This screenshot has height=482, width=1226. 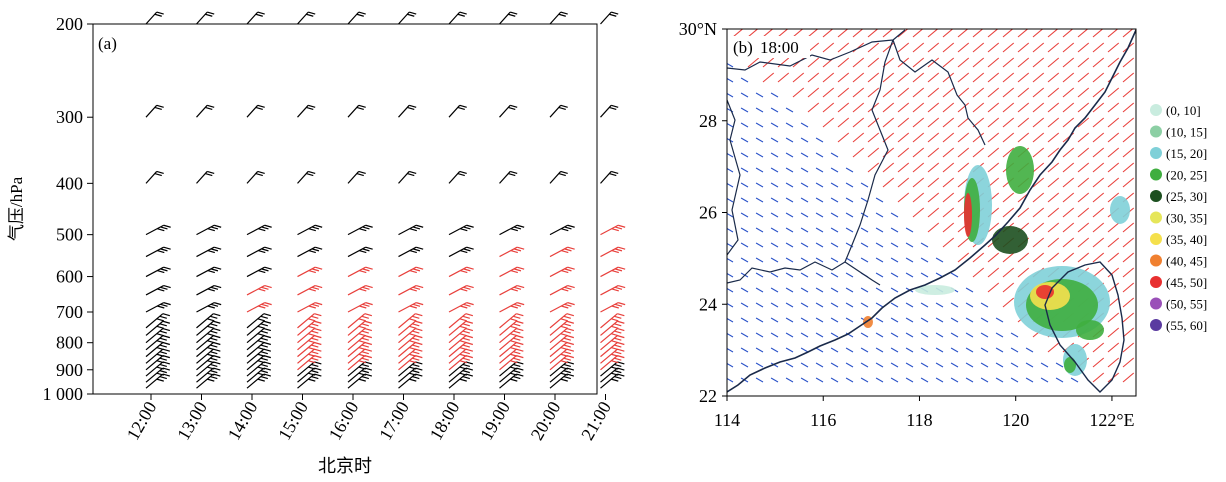 I want to click on y-tick-label: 24, so click(x=708, y=304).